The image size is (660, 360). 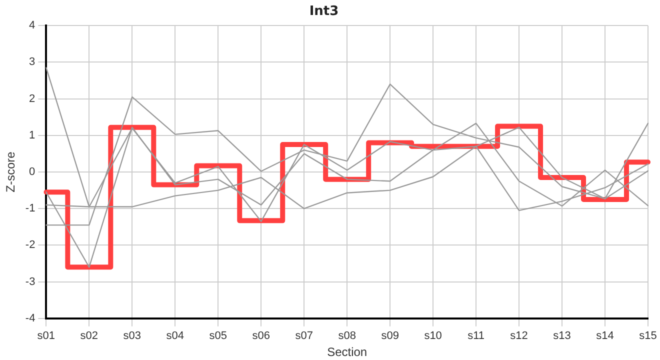 I want to click on x-tick-label: s05, so click(x=218, y=336).